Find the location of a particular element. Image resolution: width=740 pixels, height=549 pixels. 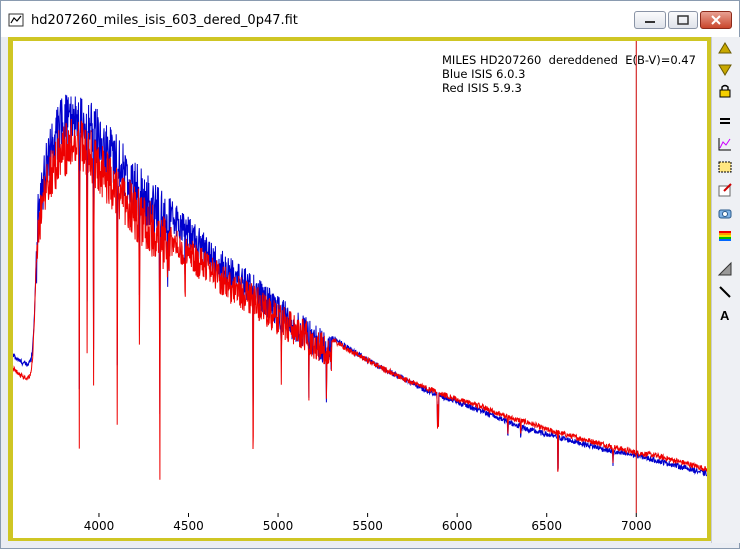

x-tick-label: 5500 is located at coordinates (367, 526).